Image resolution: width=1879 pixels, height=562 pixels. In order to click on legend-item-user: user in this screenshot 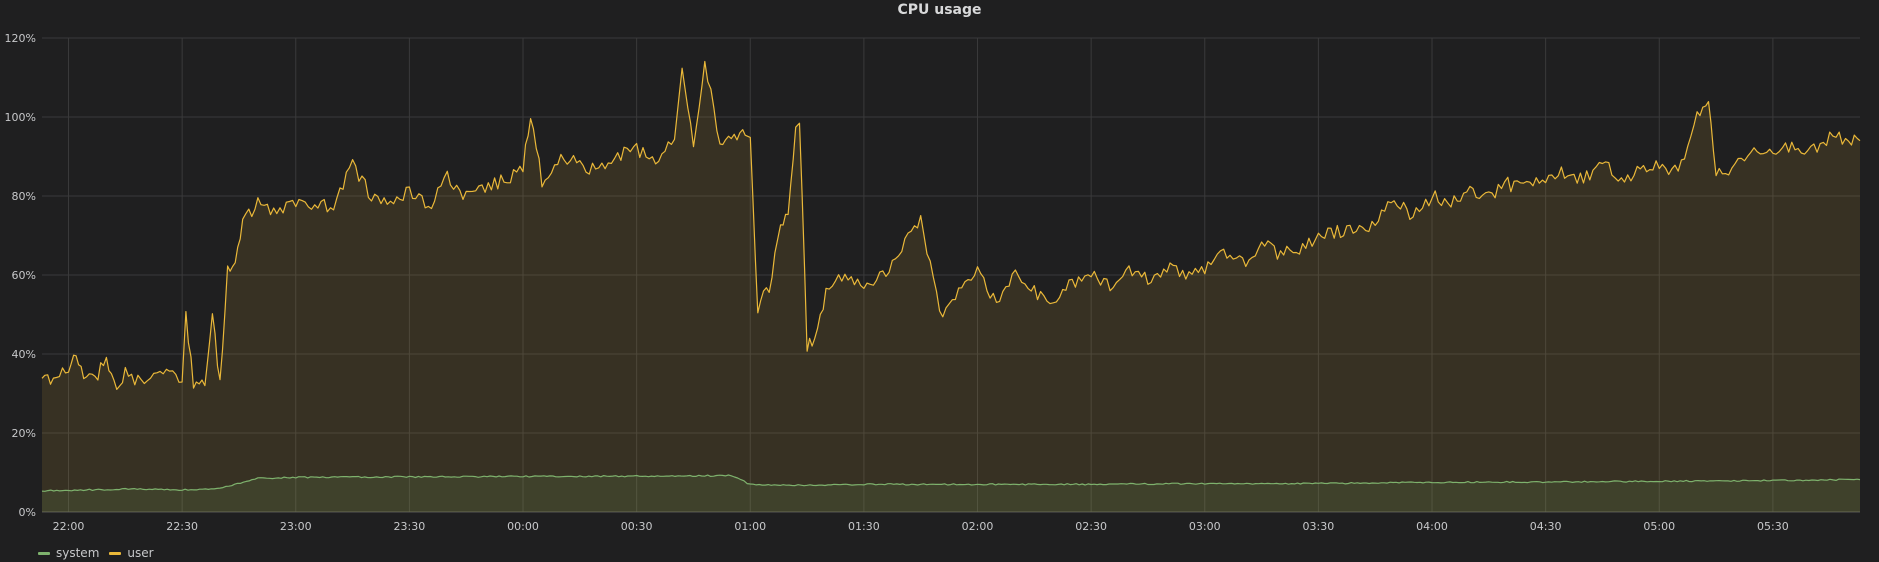, I will do `click(131, 553)`.